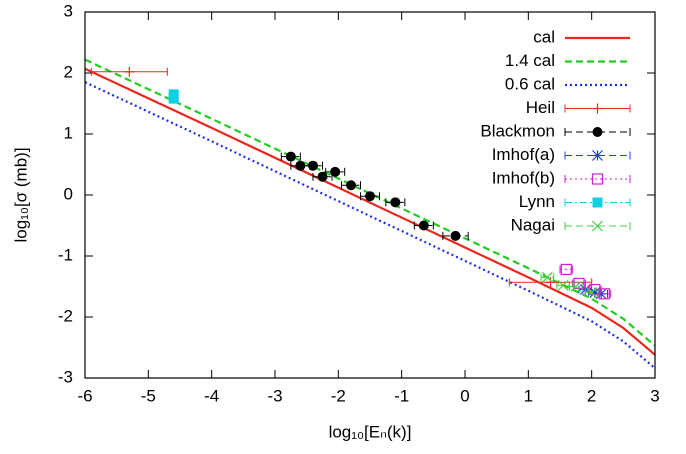 This screenshot has height=454, width=686. I want to click on y-axis-label: log₁₀[σ (mb)], so click(20, 194).